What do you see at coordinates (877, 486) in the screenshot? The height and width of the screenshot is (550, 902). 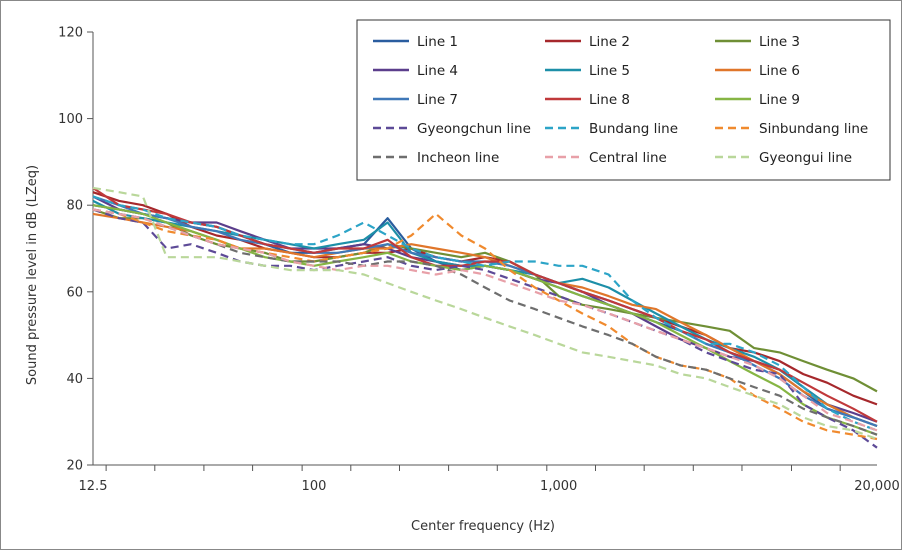 I see `x-tick-label: 20,000` at bounding box center [877, 486].